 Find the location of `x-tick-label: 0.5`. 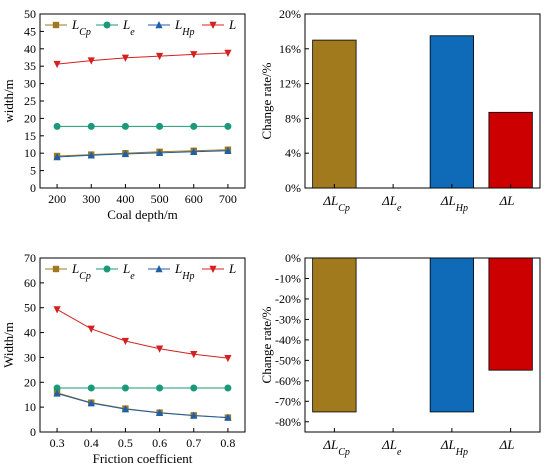

x-tick-label: 0.5 is located at coordinates (125, 443).